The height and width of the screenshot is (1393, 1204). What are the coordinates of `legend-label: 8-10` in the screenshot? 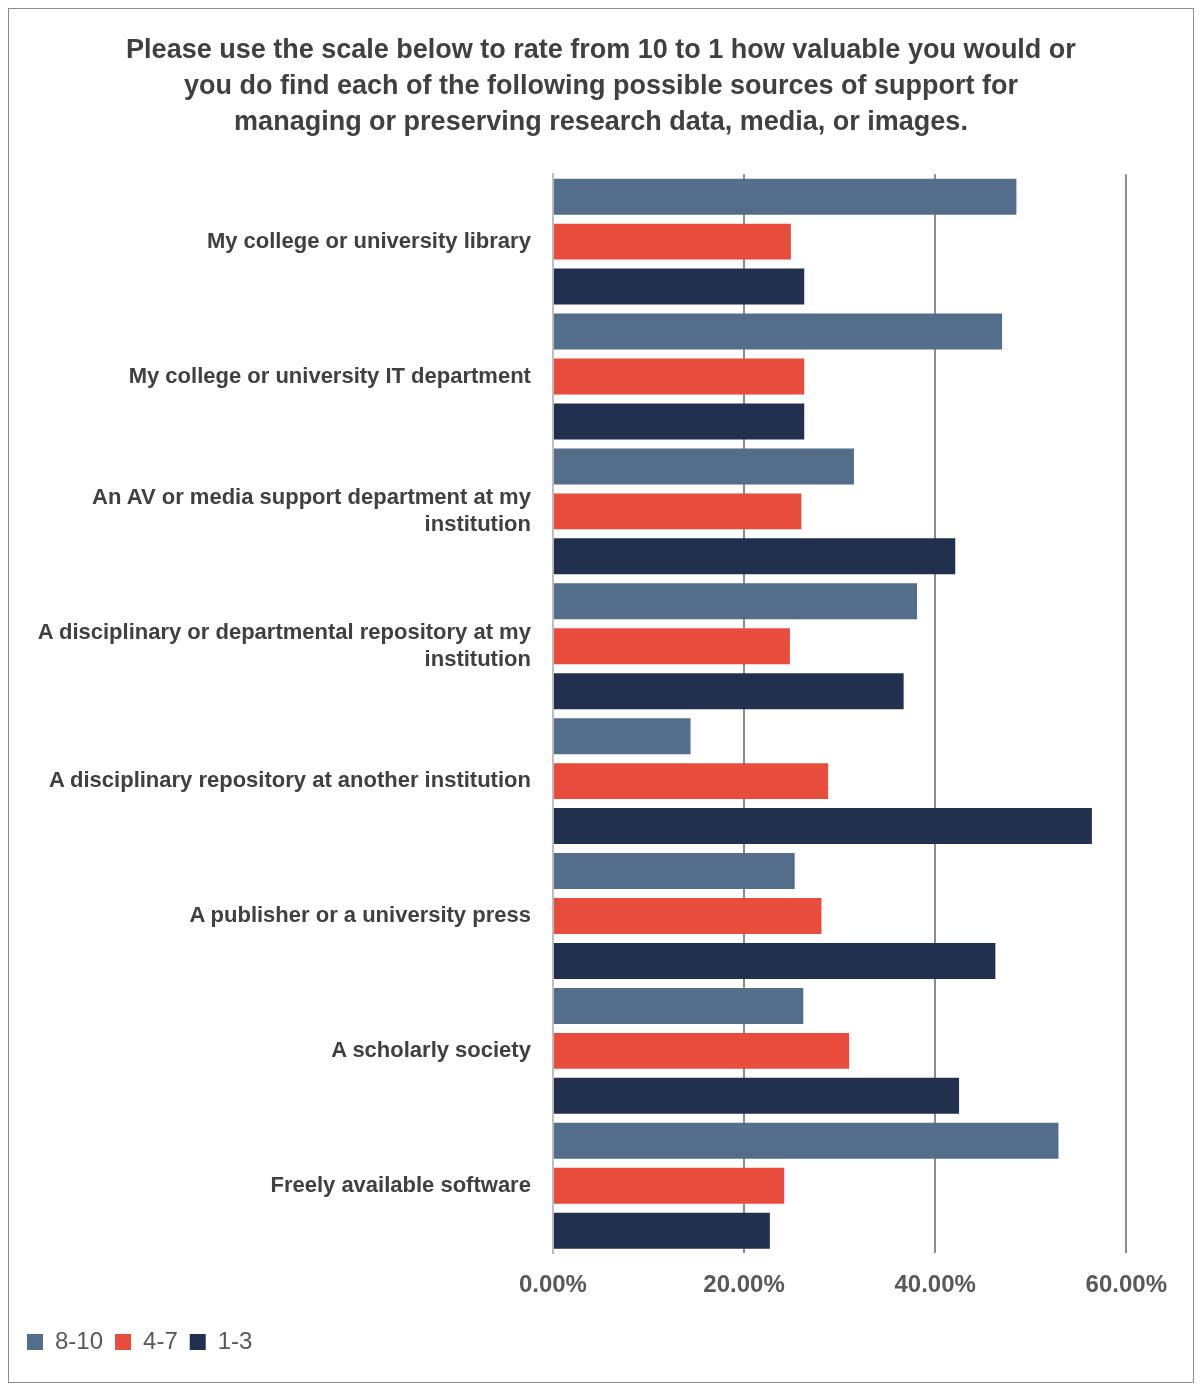 It's located at (79, 1340).